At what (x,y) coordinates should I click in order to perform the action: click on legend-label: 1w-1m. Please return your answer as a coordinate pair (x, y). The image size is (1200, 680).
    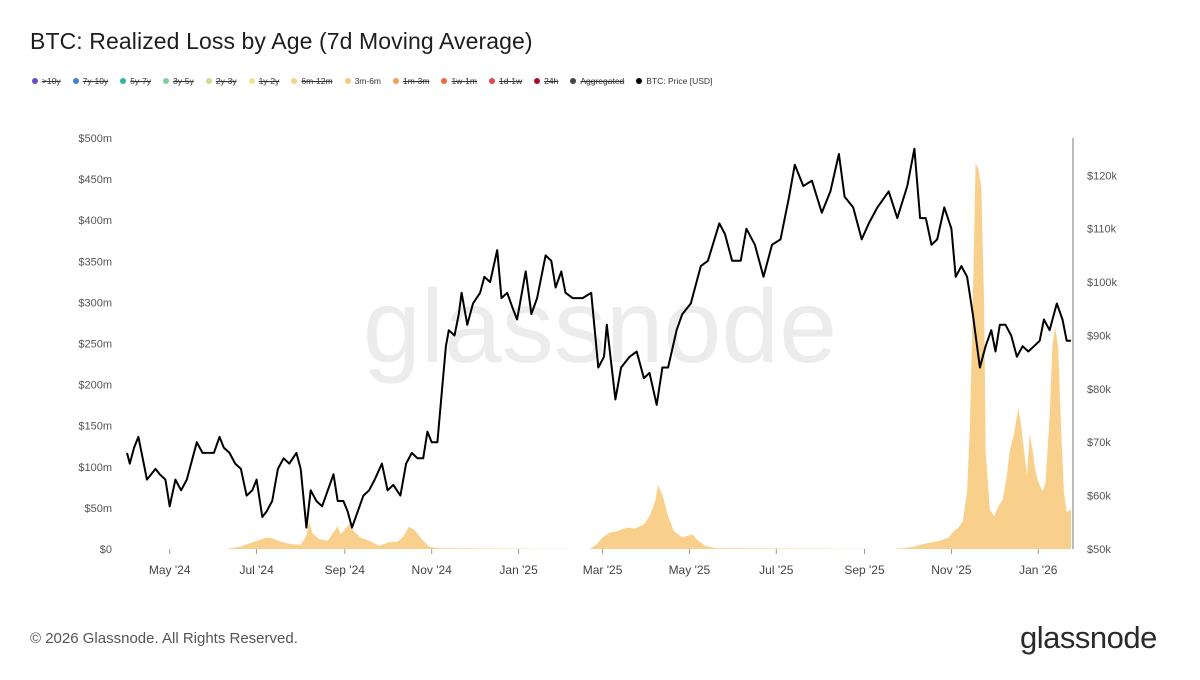
    Looking at the image, I should click on (464, 81).